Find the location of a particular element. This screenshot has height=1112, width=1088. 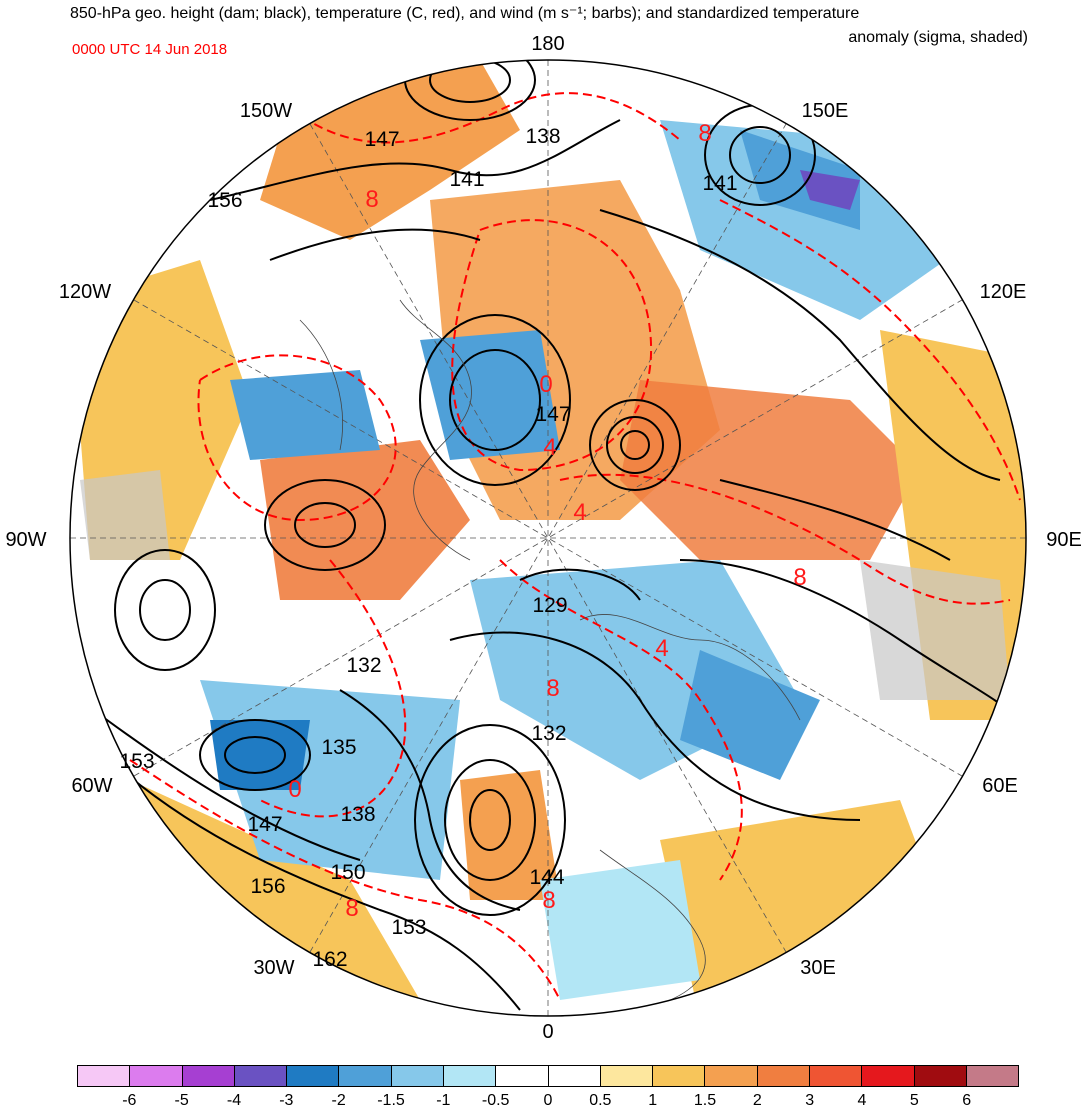

colorbar-tick-label: -4 is located at coordinates (234, 1100).